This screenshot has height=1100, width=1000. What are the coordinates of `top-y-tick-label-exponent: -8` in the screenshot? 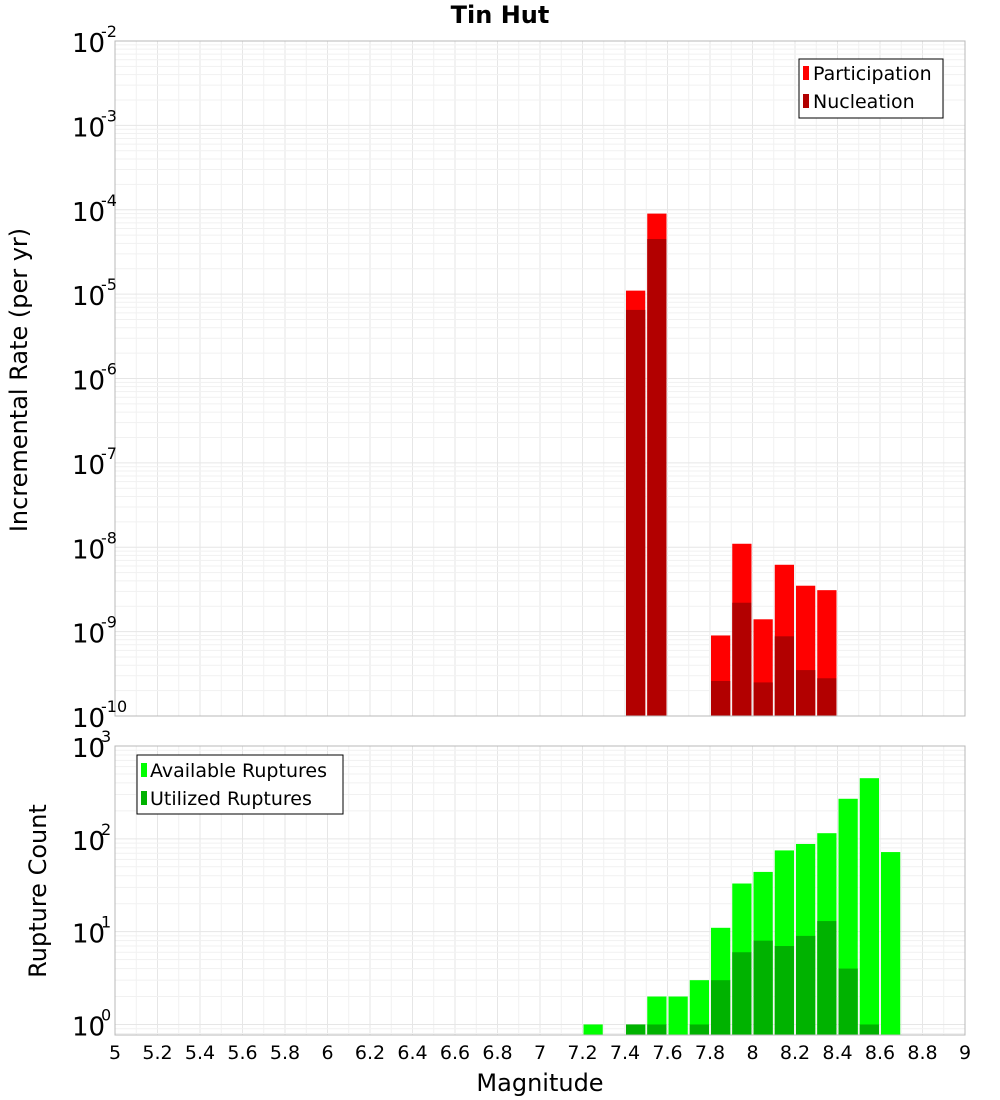 It's located at (109, 537).